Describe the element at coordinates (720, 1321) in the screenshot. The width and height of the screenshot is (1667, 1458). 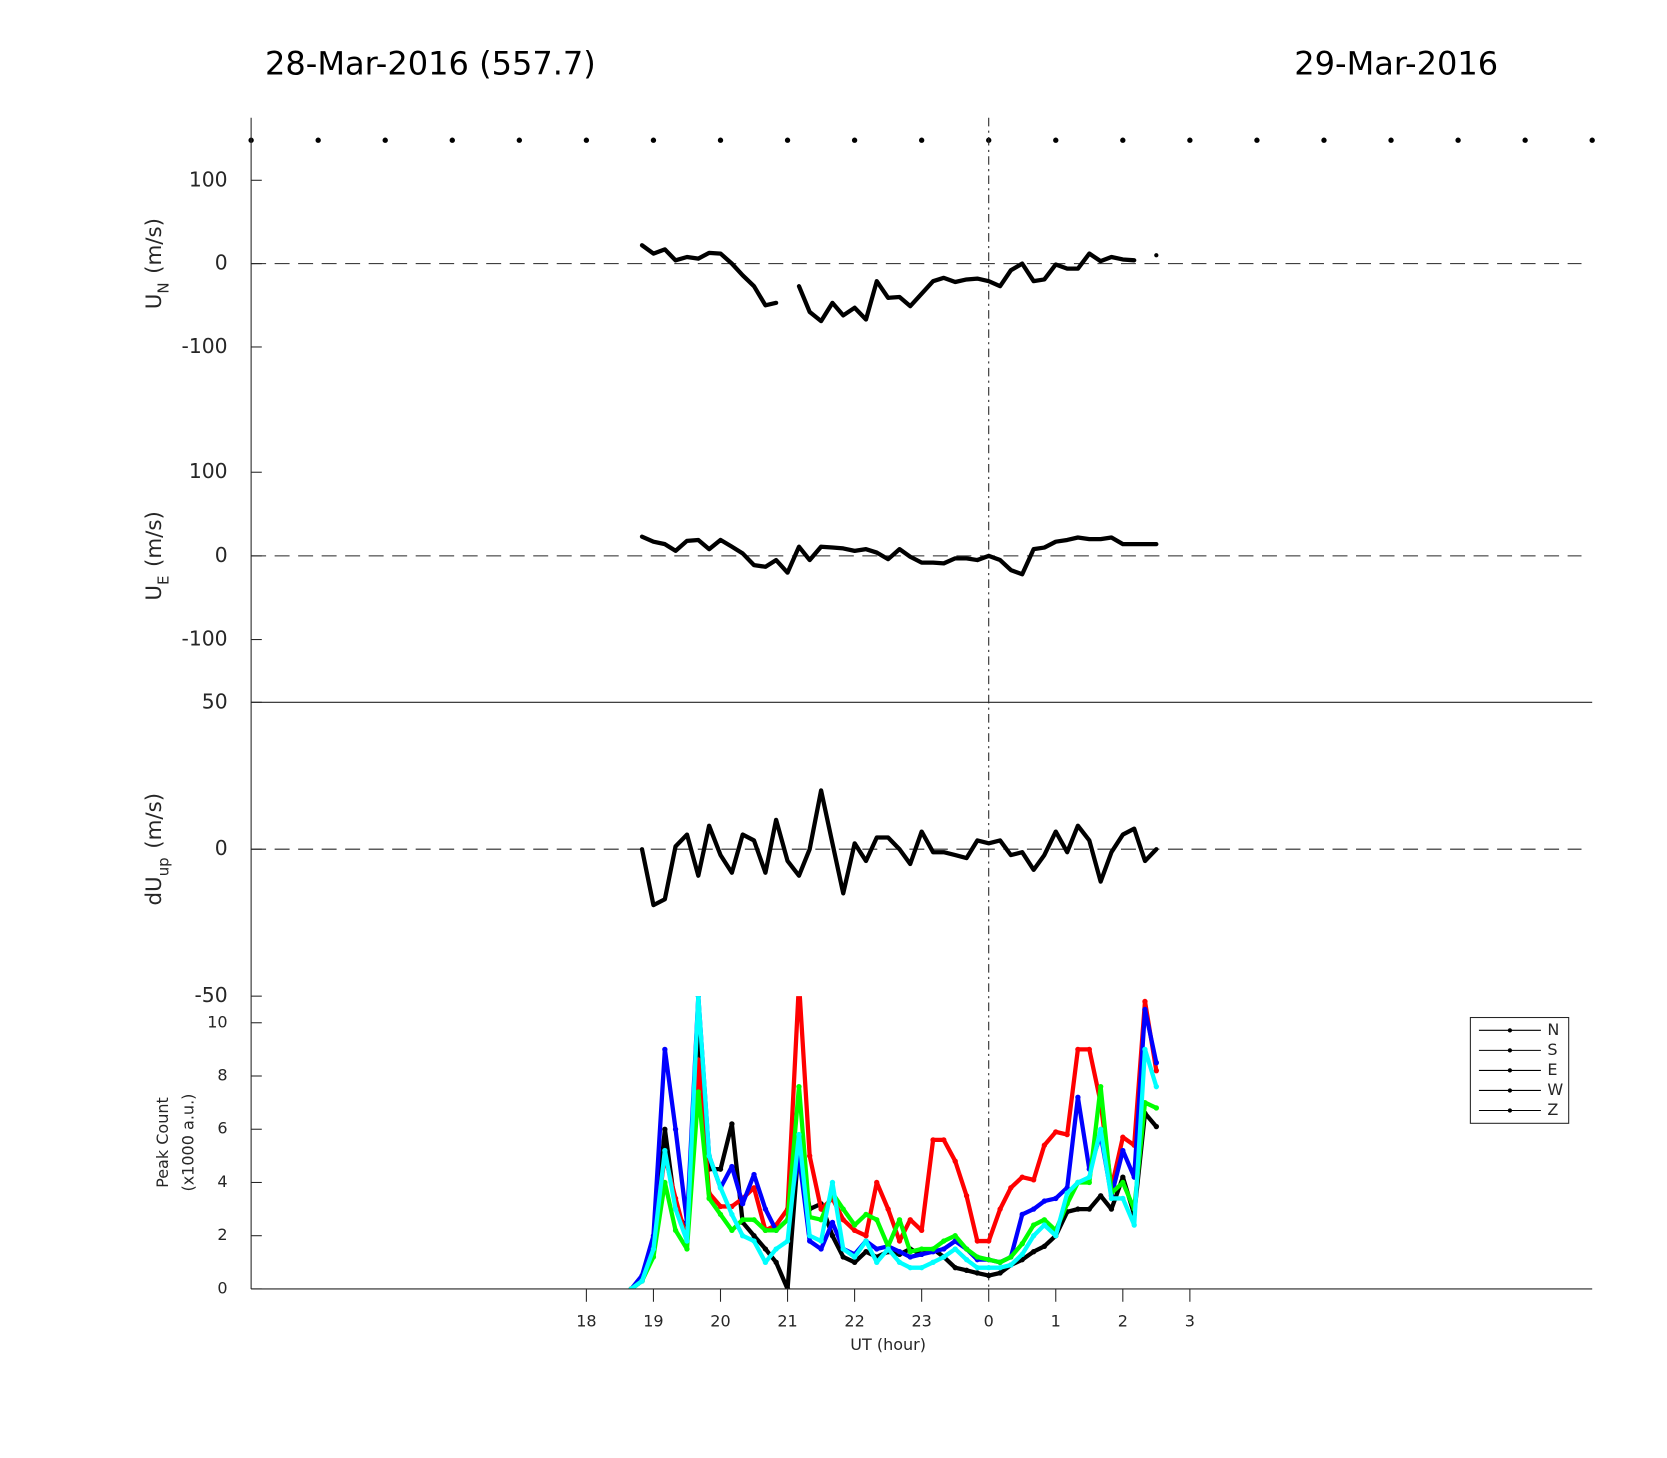
I see `x-tick-label: 20` at that location.